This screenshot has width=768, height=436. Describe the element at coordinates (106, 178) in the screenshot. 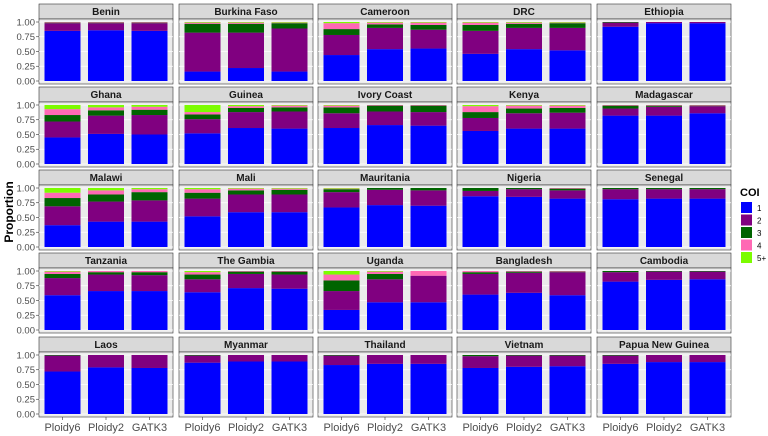

I see `facet-strip-label: Malawi` at that location.